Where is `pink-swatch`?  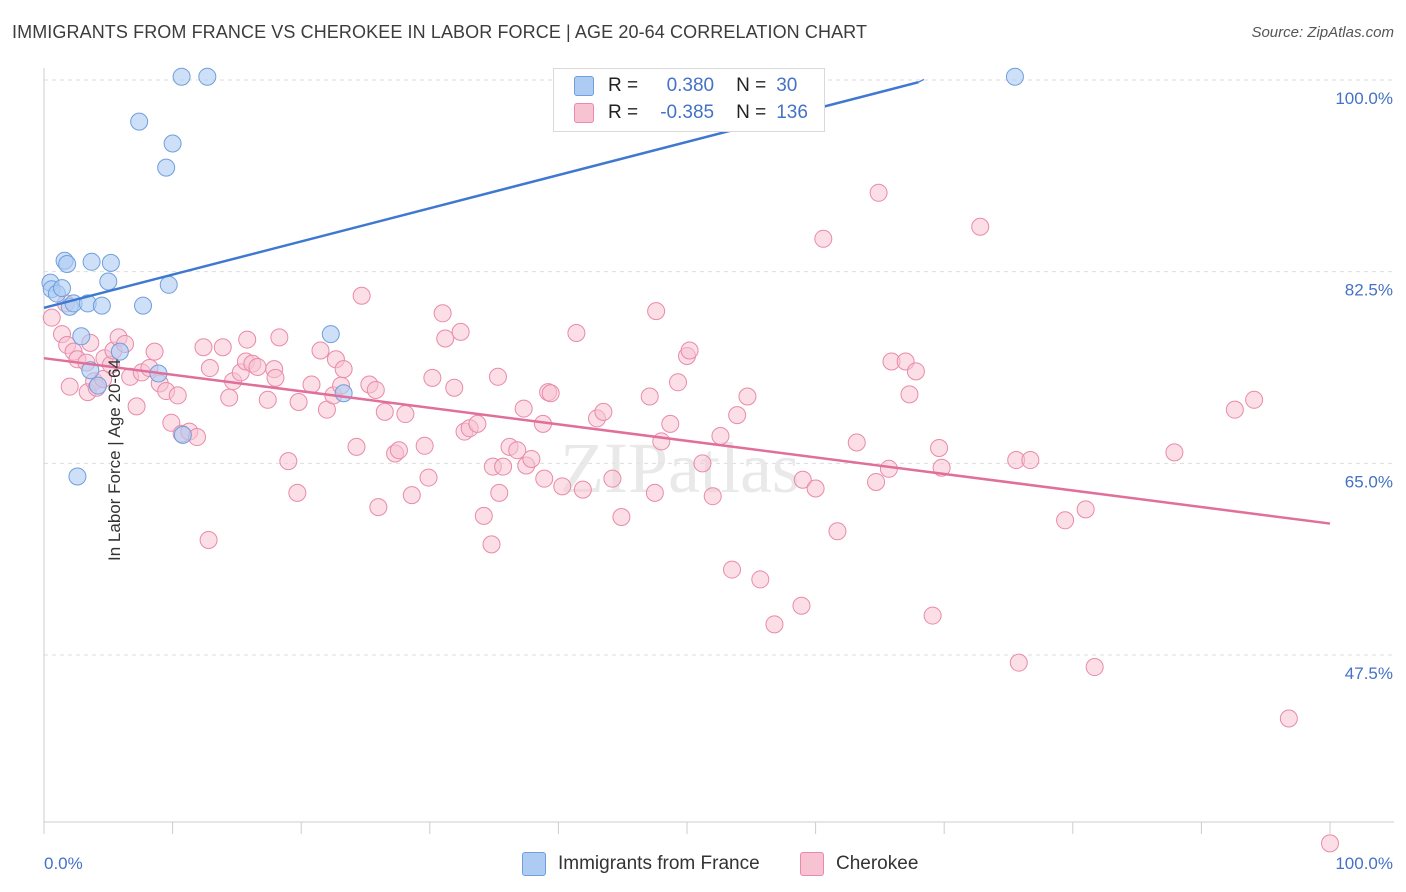
pink-swatch is located at coordinates (812, 864).